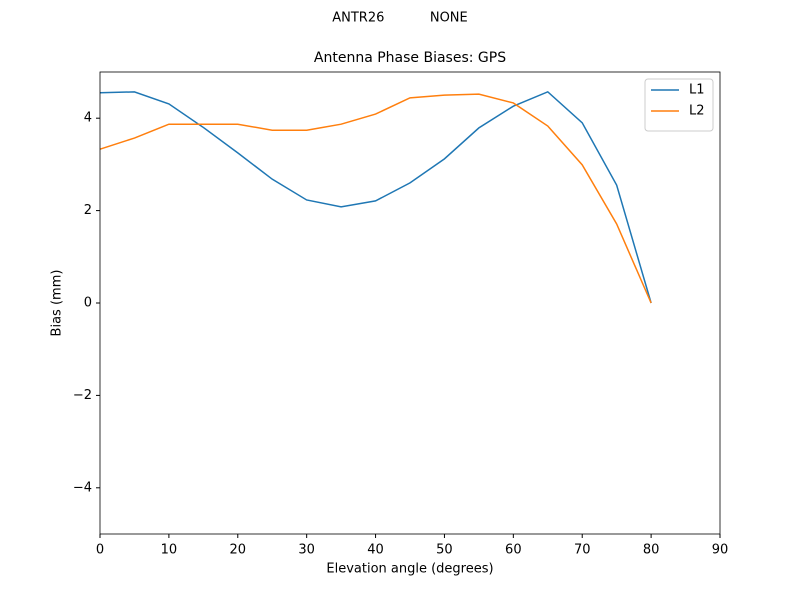  I want to click on x-tick-label: 30, so click(306, 550).